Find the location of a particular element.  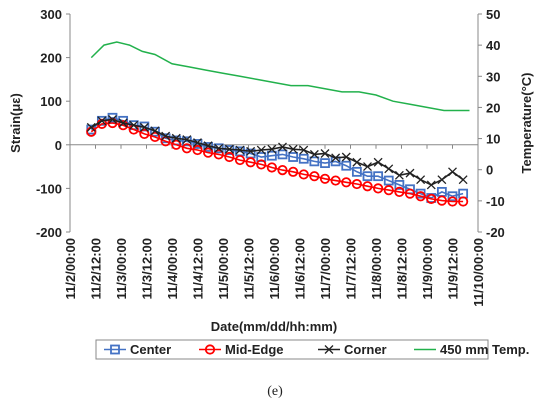

x-tick-label: 11/9/00:00 is located at coordinates (427, 268).